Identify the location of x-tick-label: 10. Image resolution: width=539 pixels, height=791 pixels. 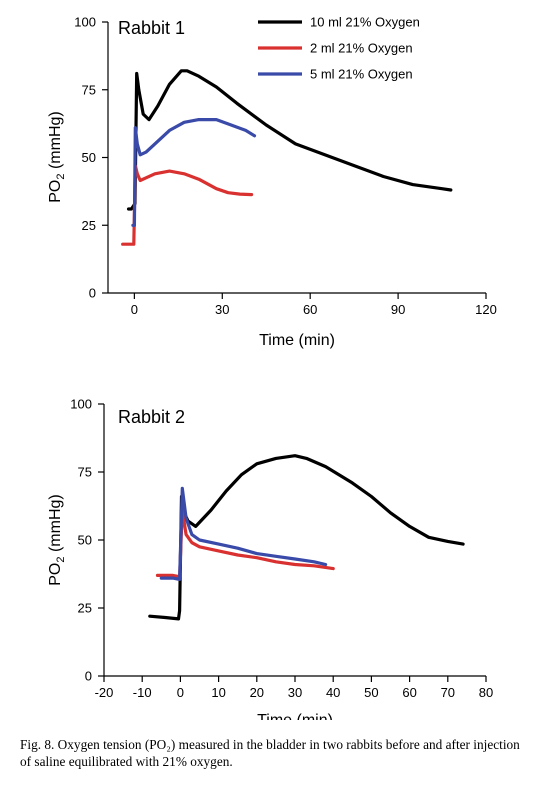
(218, 692).